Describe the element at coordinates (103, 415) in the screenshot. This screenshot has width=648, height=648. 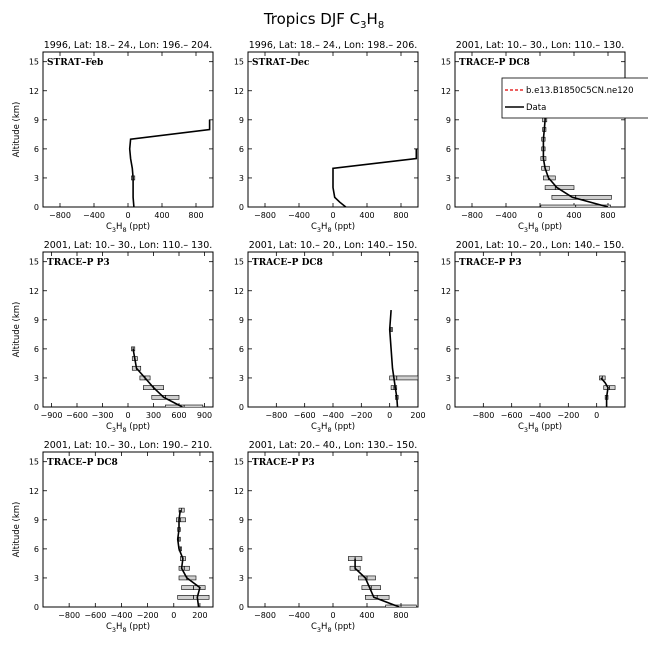
I see `x-tick-label: −300` at that location.